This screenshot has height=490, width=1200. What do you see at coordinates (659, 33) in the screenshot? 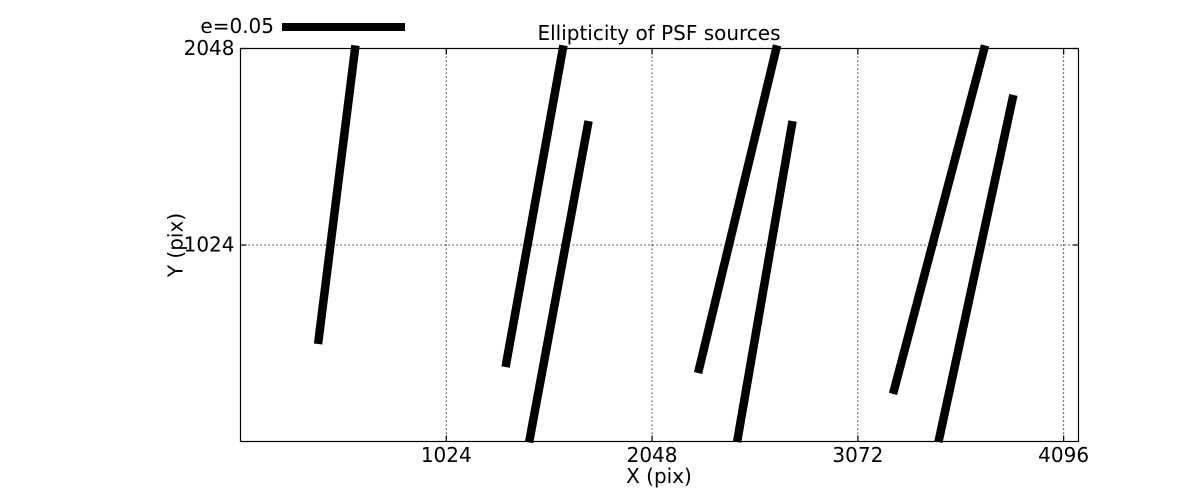
I see `chart-title: Ellipticity of PSF sources` at bounding box center [659, 33].